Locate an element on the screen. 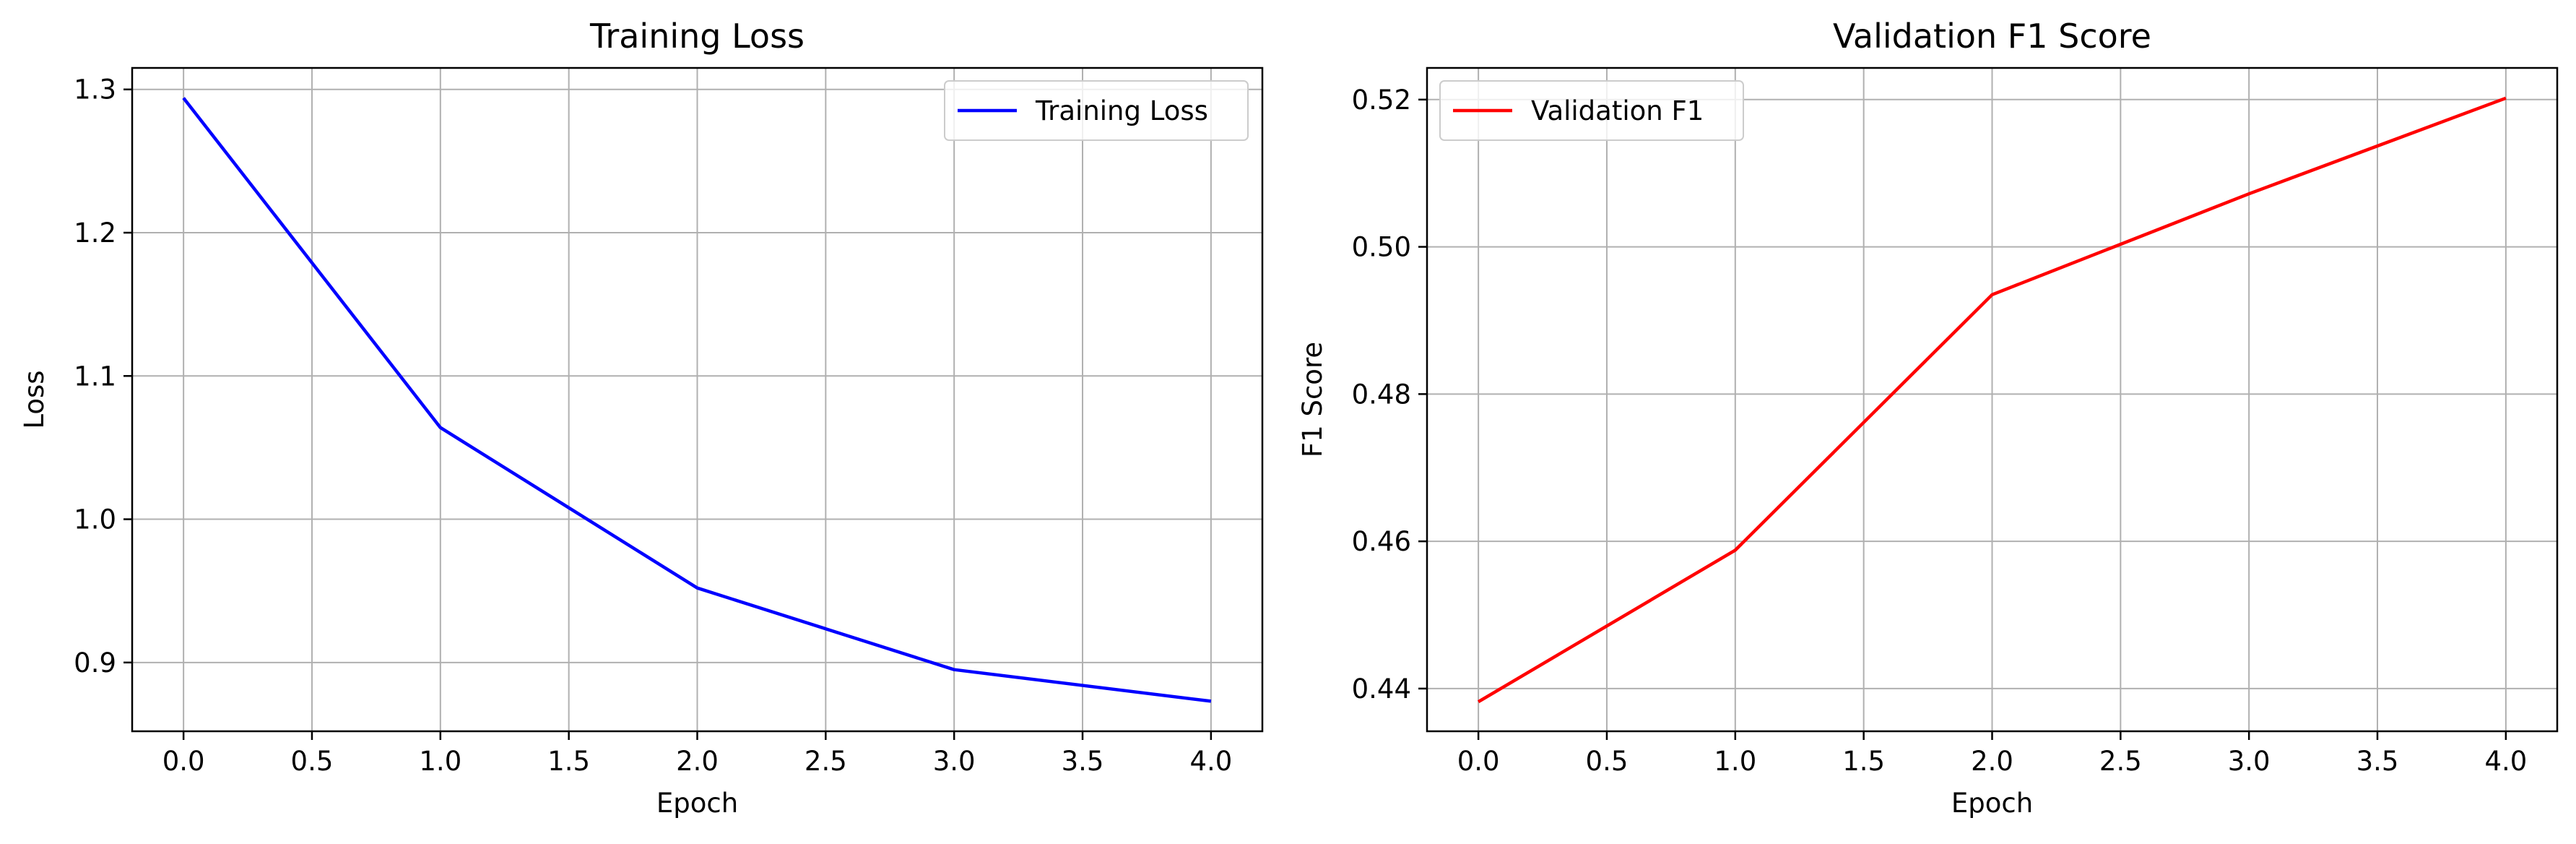 Image resolution: width=2576 pixels, height=844 pixels. y-tick-label: 0.9 is located at coordinates (95, 663).